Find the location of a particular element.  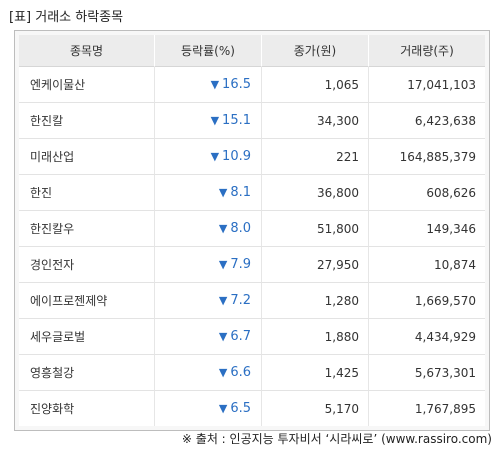

change-rate-value: 10.9 is located at coordinates (236, 156).